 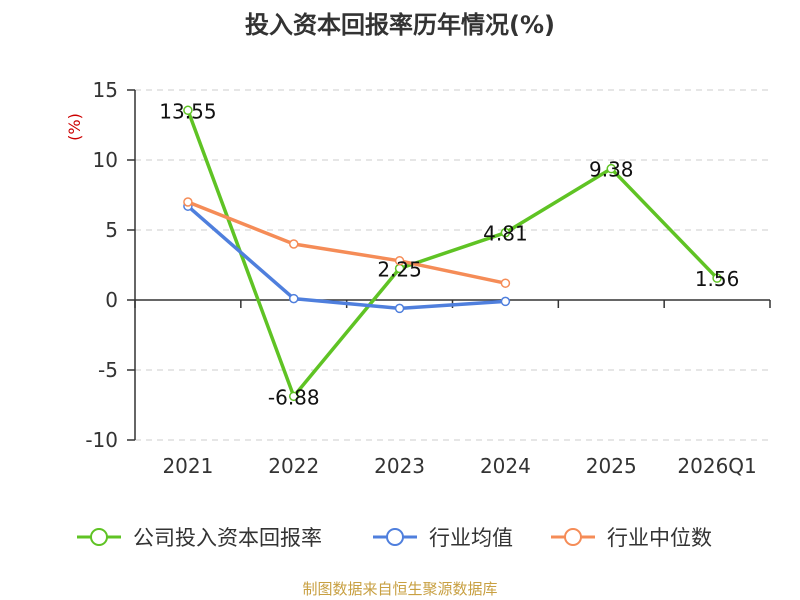 I want to click on legend: 公司投入资本回报率 行业均值 行业中位数, so click(x=394, y=538).